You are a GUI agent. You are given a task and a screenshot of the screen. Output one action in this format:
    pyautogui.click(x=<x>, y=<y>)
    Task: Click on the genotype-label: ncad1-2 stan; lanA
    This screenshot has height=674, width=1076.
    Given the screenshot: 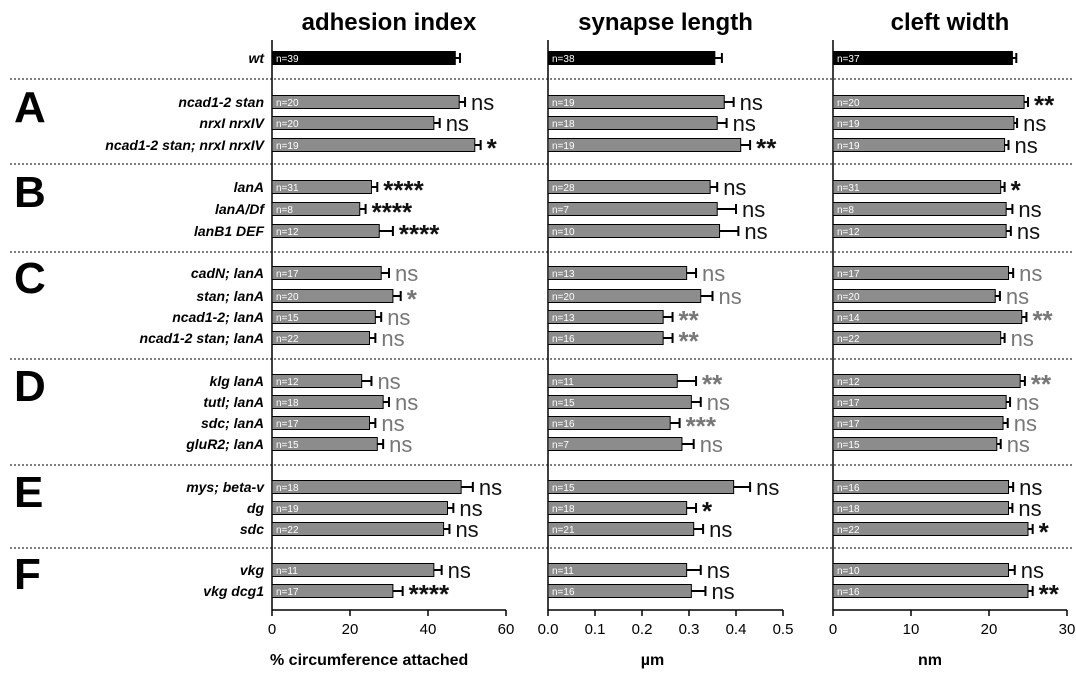 What is the action you would take?
    pyautogui.click(x=202, y=338)
    